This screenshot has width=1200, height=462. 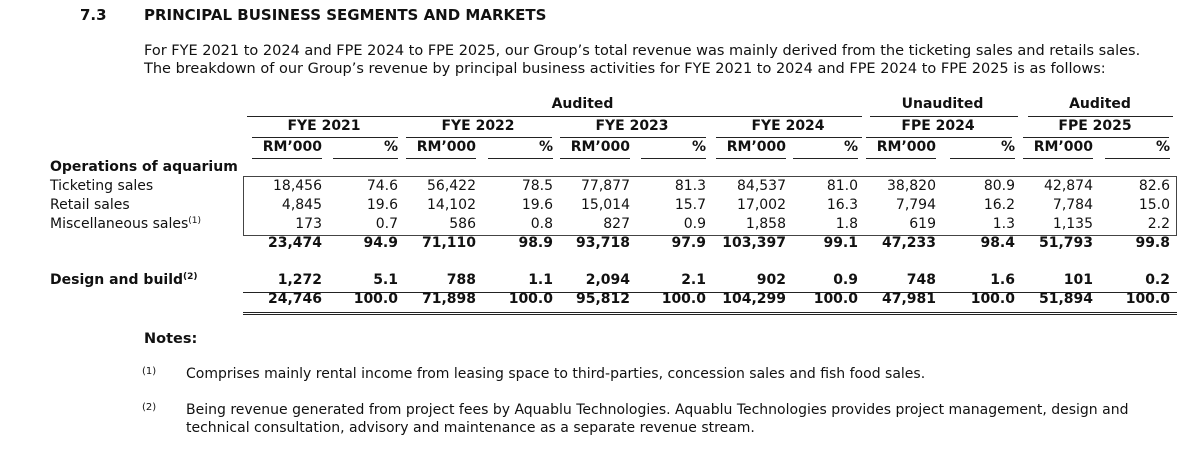 I want to click on value-rm: 586, so click(x=462, y=224).